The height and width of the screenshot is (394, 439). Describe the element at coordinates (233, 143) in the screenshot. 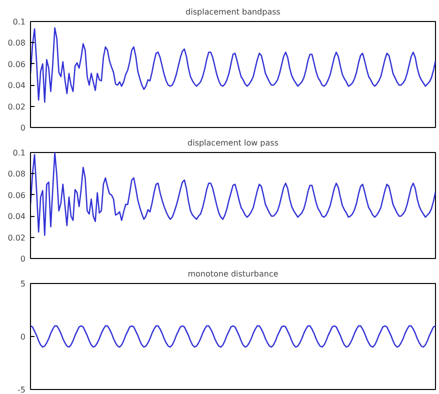

I see `chart-title: displacement low pass` at that location.